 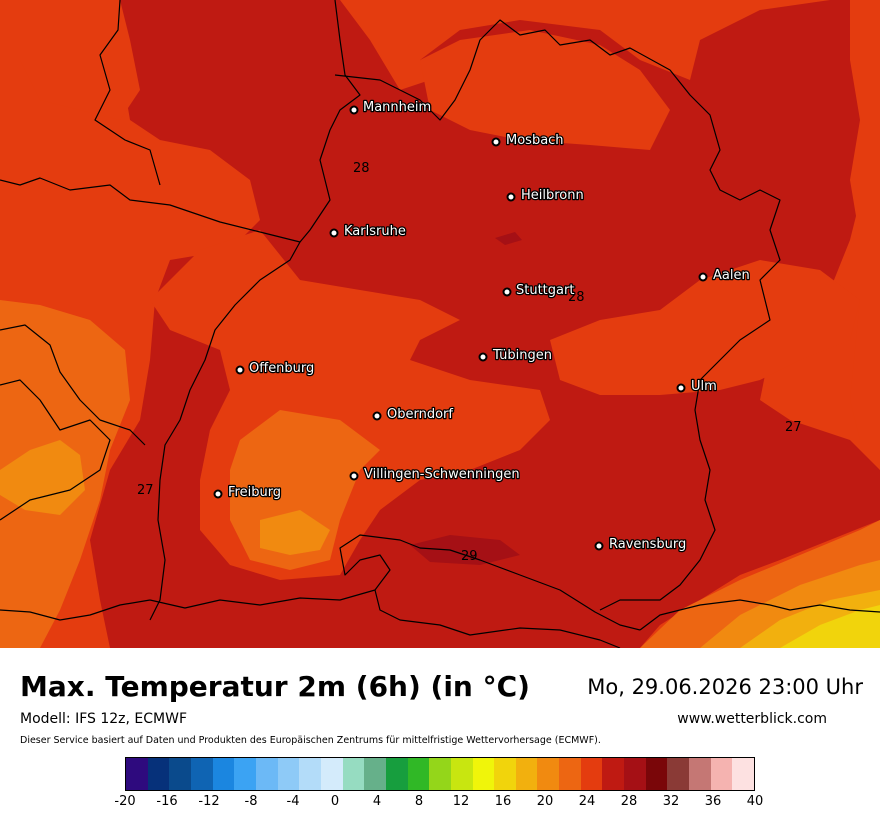 What do you see at coordinates (295, 532) in the screenshot?
I see `temp-zone-25-center` at bounding box center [295, 532].